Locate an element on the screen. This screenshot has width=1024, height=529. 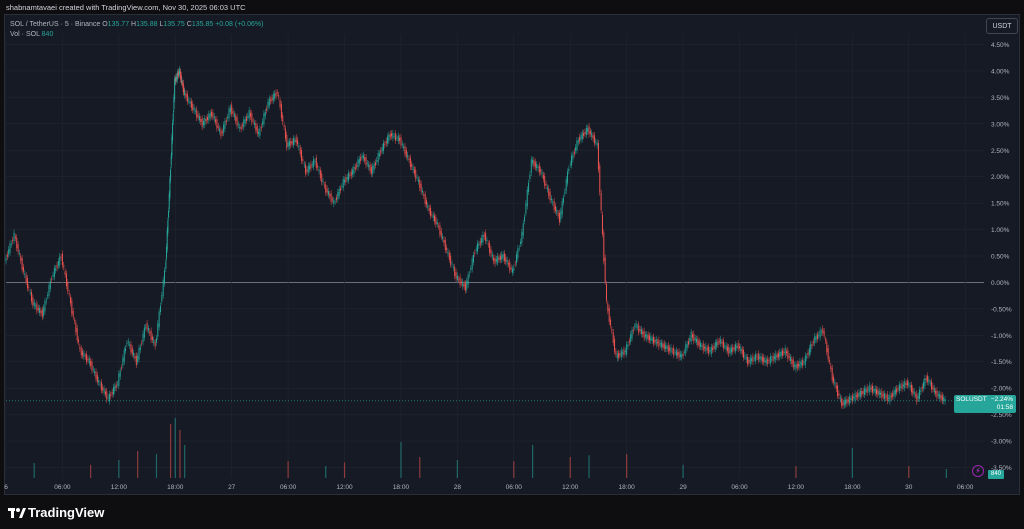
currency-button: USDT is located at coordinates (1002, 26).